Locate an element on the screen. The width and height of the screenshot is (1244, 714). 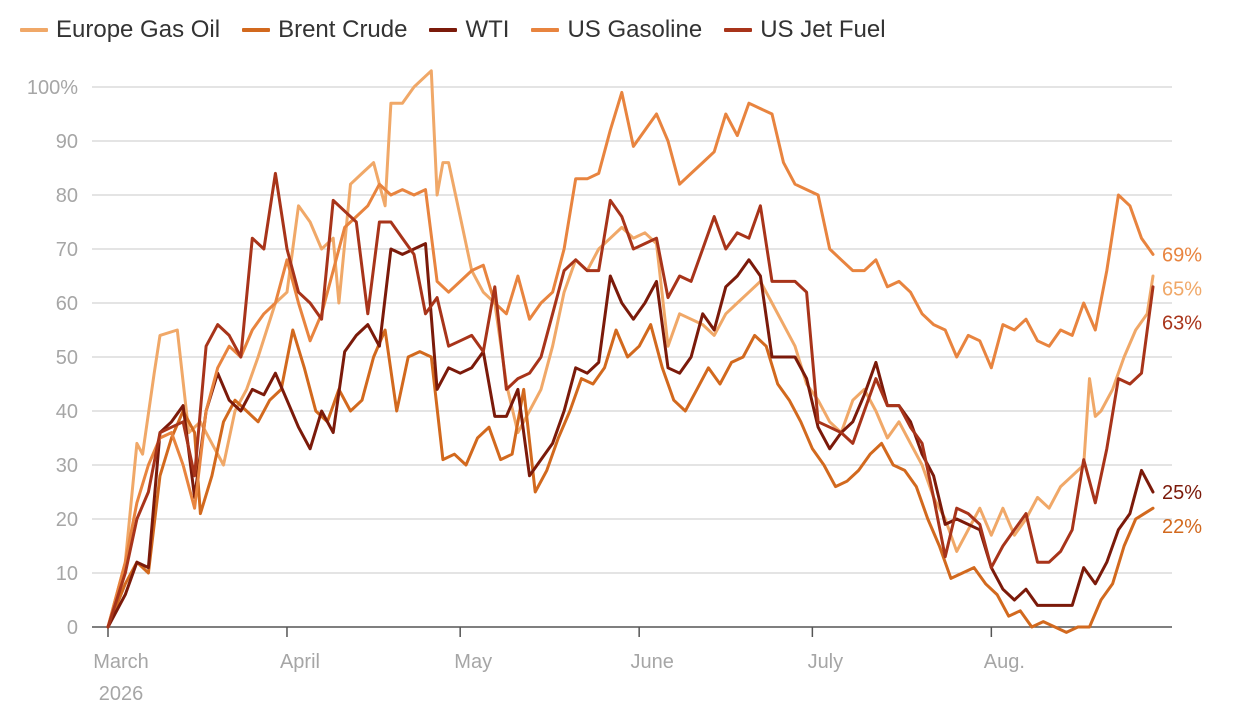
y-tick-label-50: 50 is located at coordinates (67, 358).